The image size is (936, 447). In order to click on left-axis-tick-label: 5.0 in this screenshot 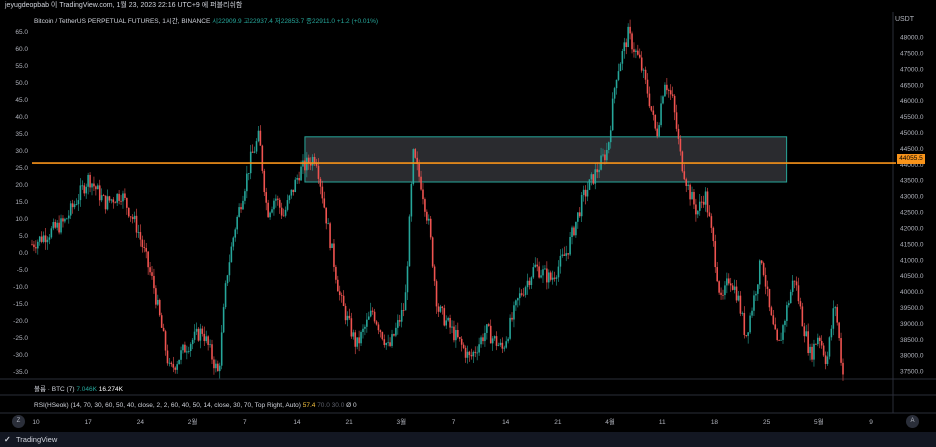, I will do `click(23, 236)`.